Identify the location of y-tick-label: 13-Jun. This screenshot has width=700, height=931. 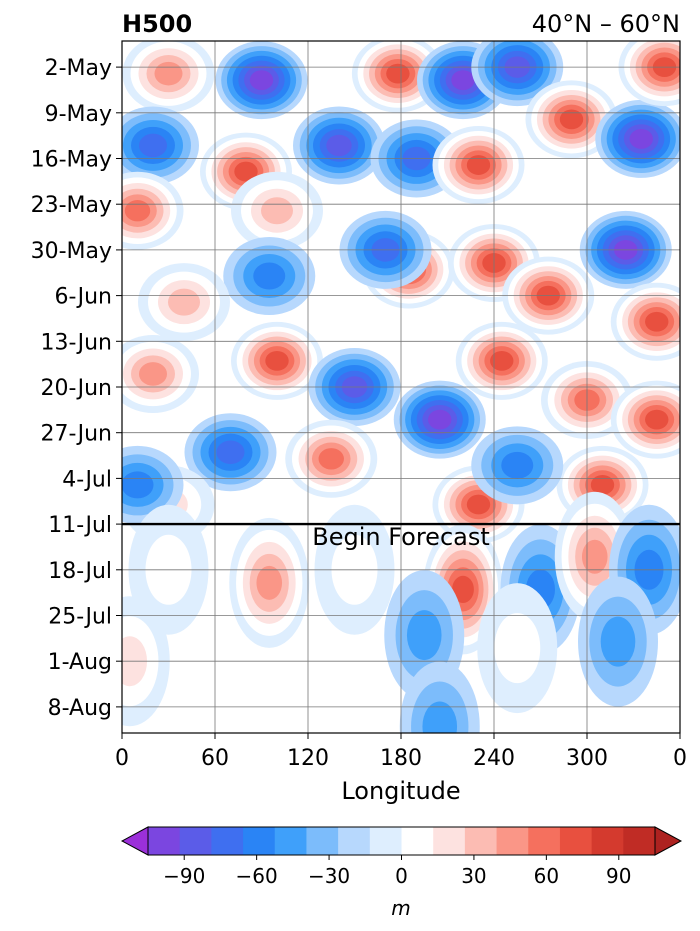
(76, 342).